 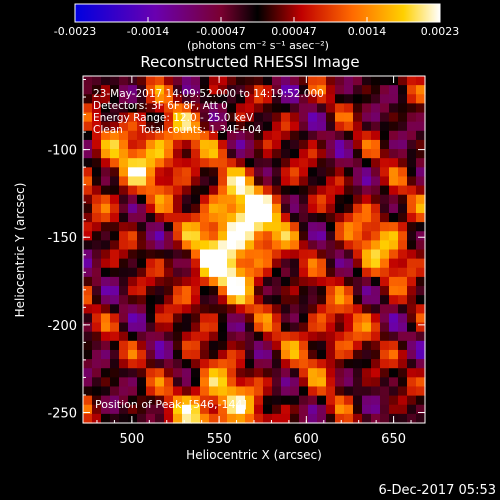 I want to click on annotation-line: Energy Range: 12.0 - 25.0 keV, so click(x=173, y=118).